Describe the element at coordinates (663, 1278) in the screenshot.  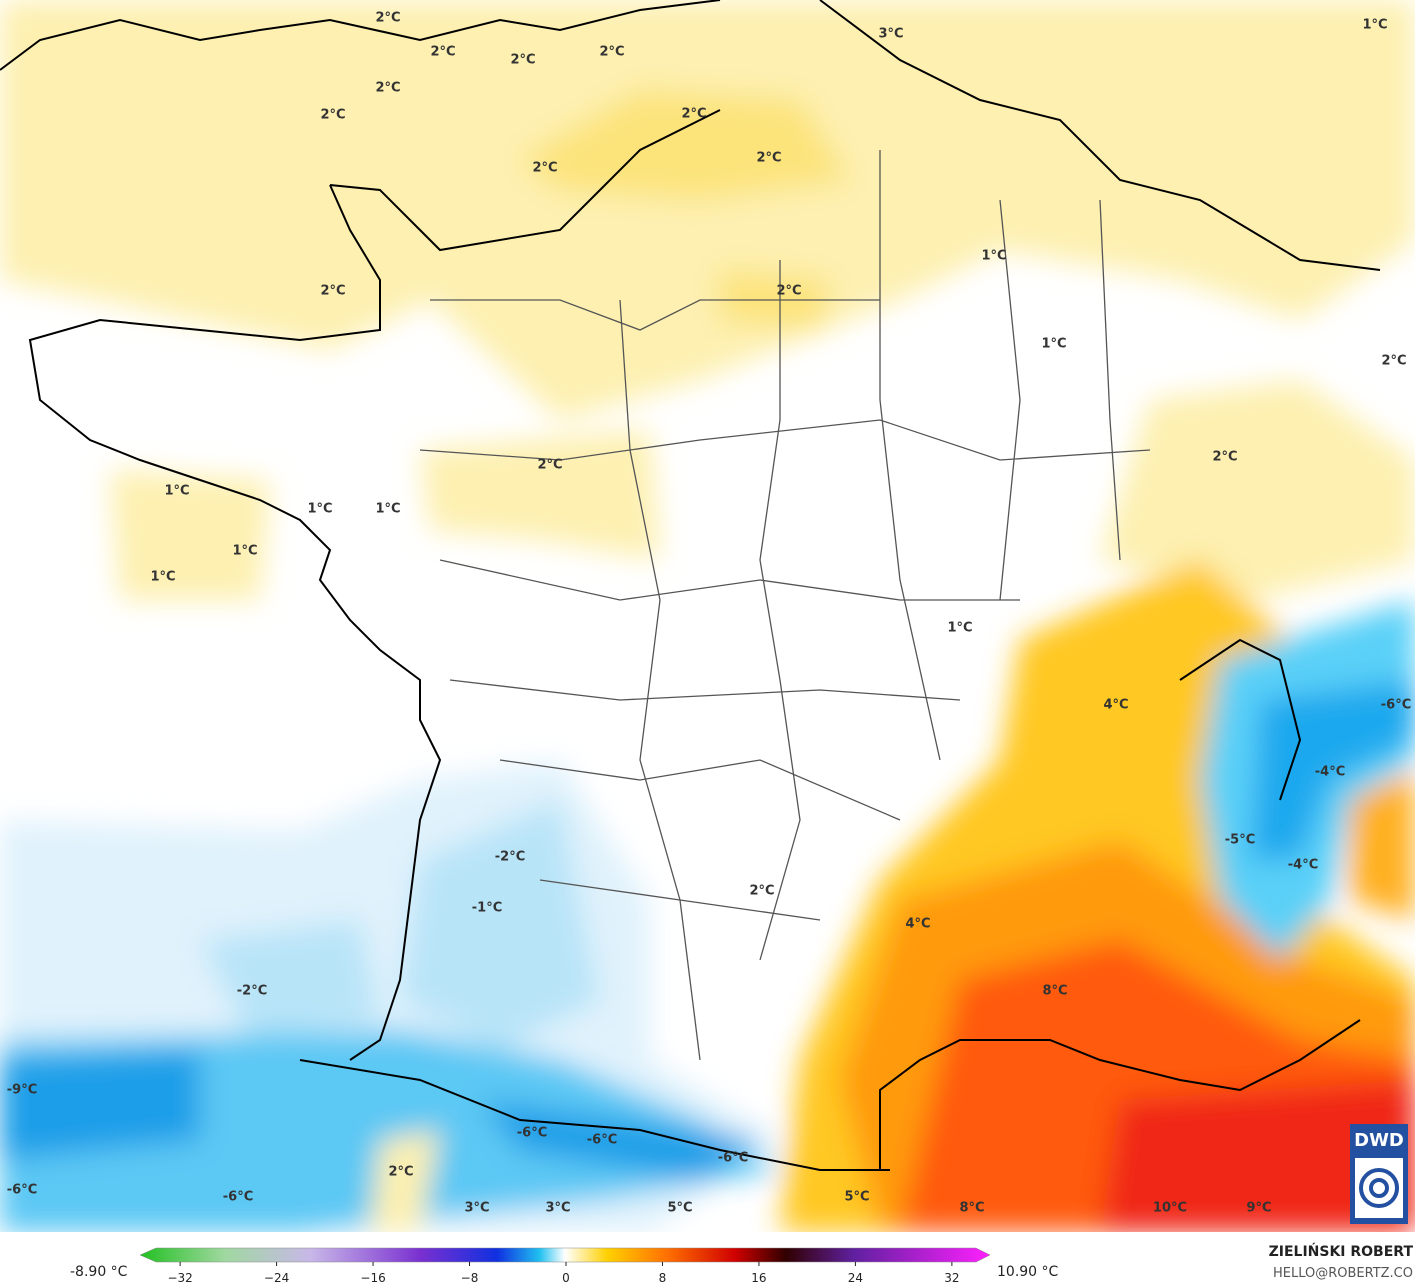
I see `tick-label: 8` at that location.